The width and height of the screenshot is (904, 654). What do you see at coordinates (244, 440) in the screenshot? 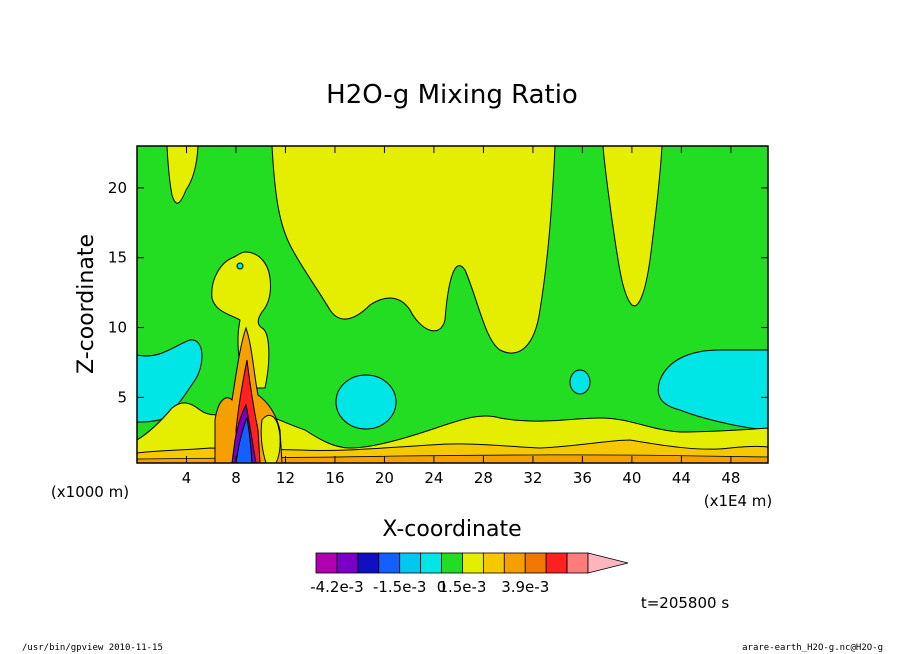
I see `field-region-column-blue` at bounding box center [244, 440].